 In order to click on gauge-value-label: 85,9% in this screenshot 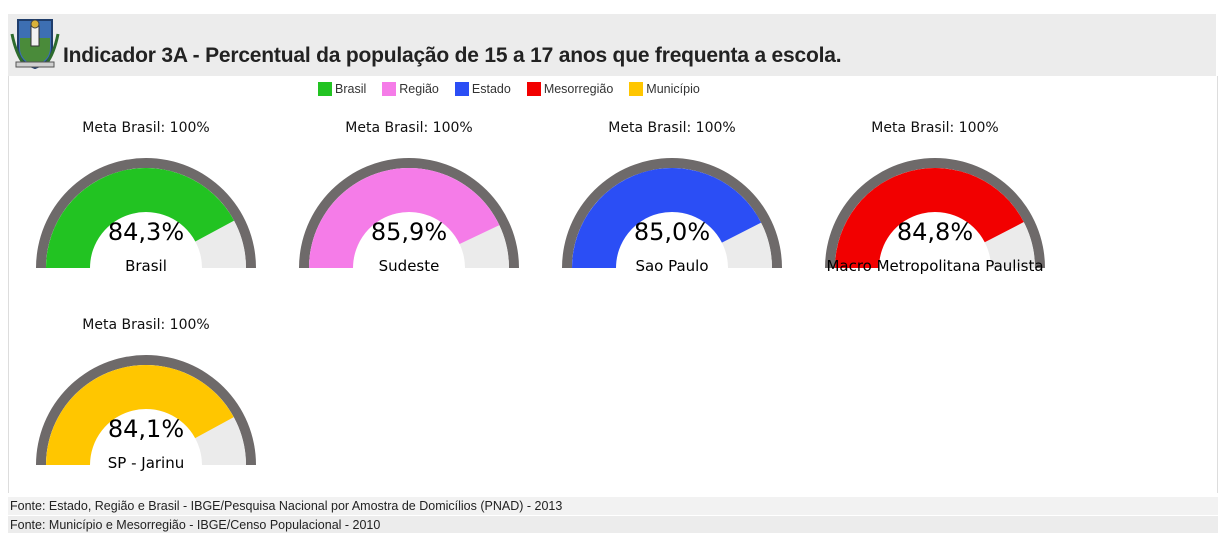, I will do `click(409, 232)`.